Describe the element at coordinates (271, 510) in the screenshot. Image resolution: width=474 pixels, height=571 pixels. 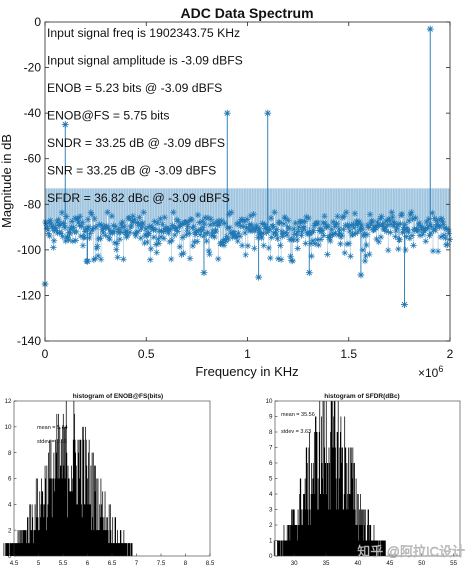
I see `hist-y-tick-label: 3` at that location.